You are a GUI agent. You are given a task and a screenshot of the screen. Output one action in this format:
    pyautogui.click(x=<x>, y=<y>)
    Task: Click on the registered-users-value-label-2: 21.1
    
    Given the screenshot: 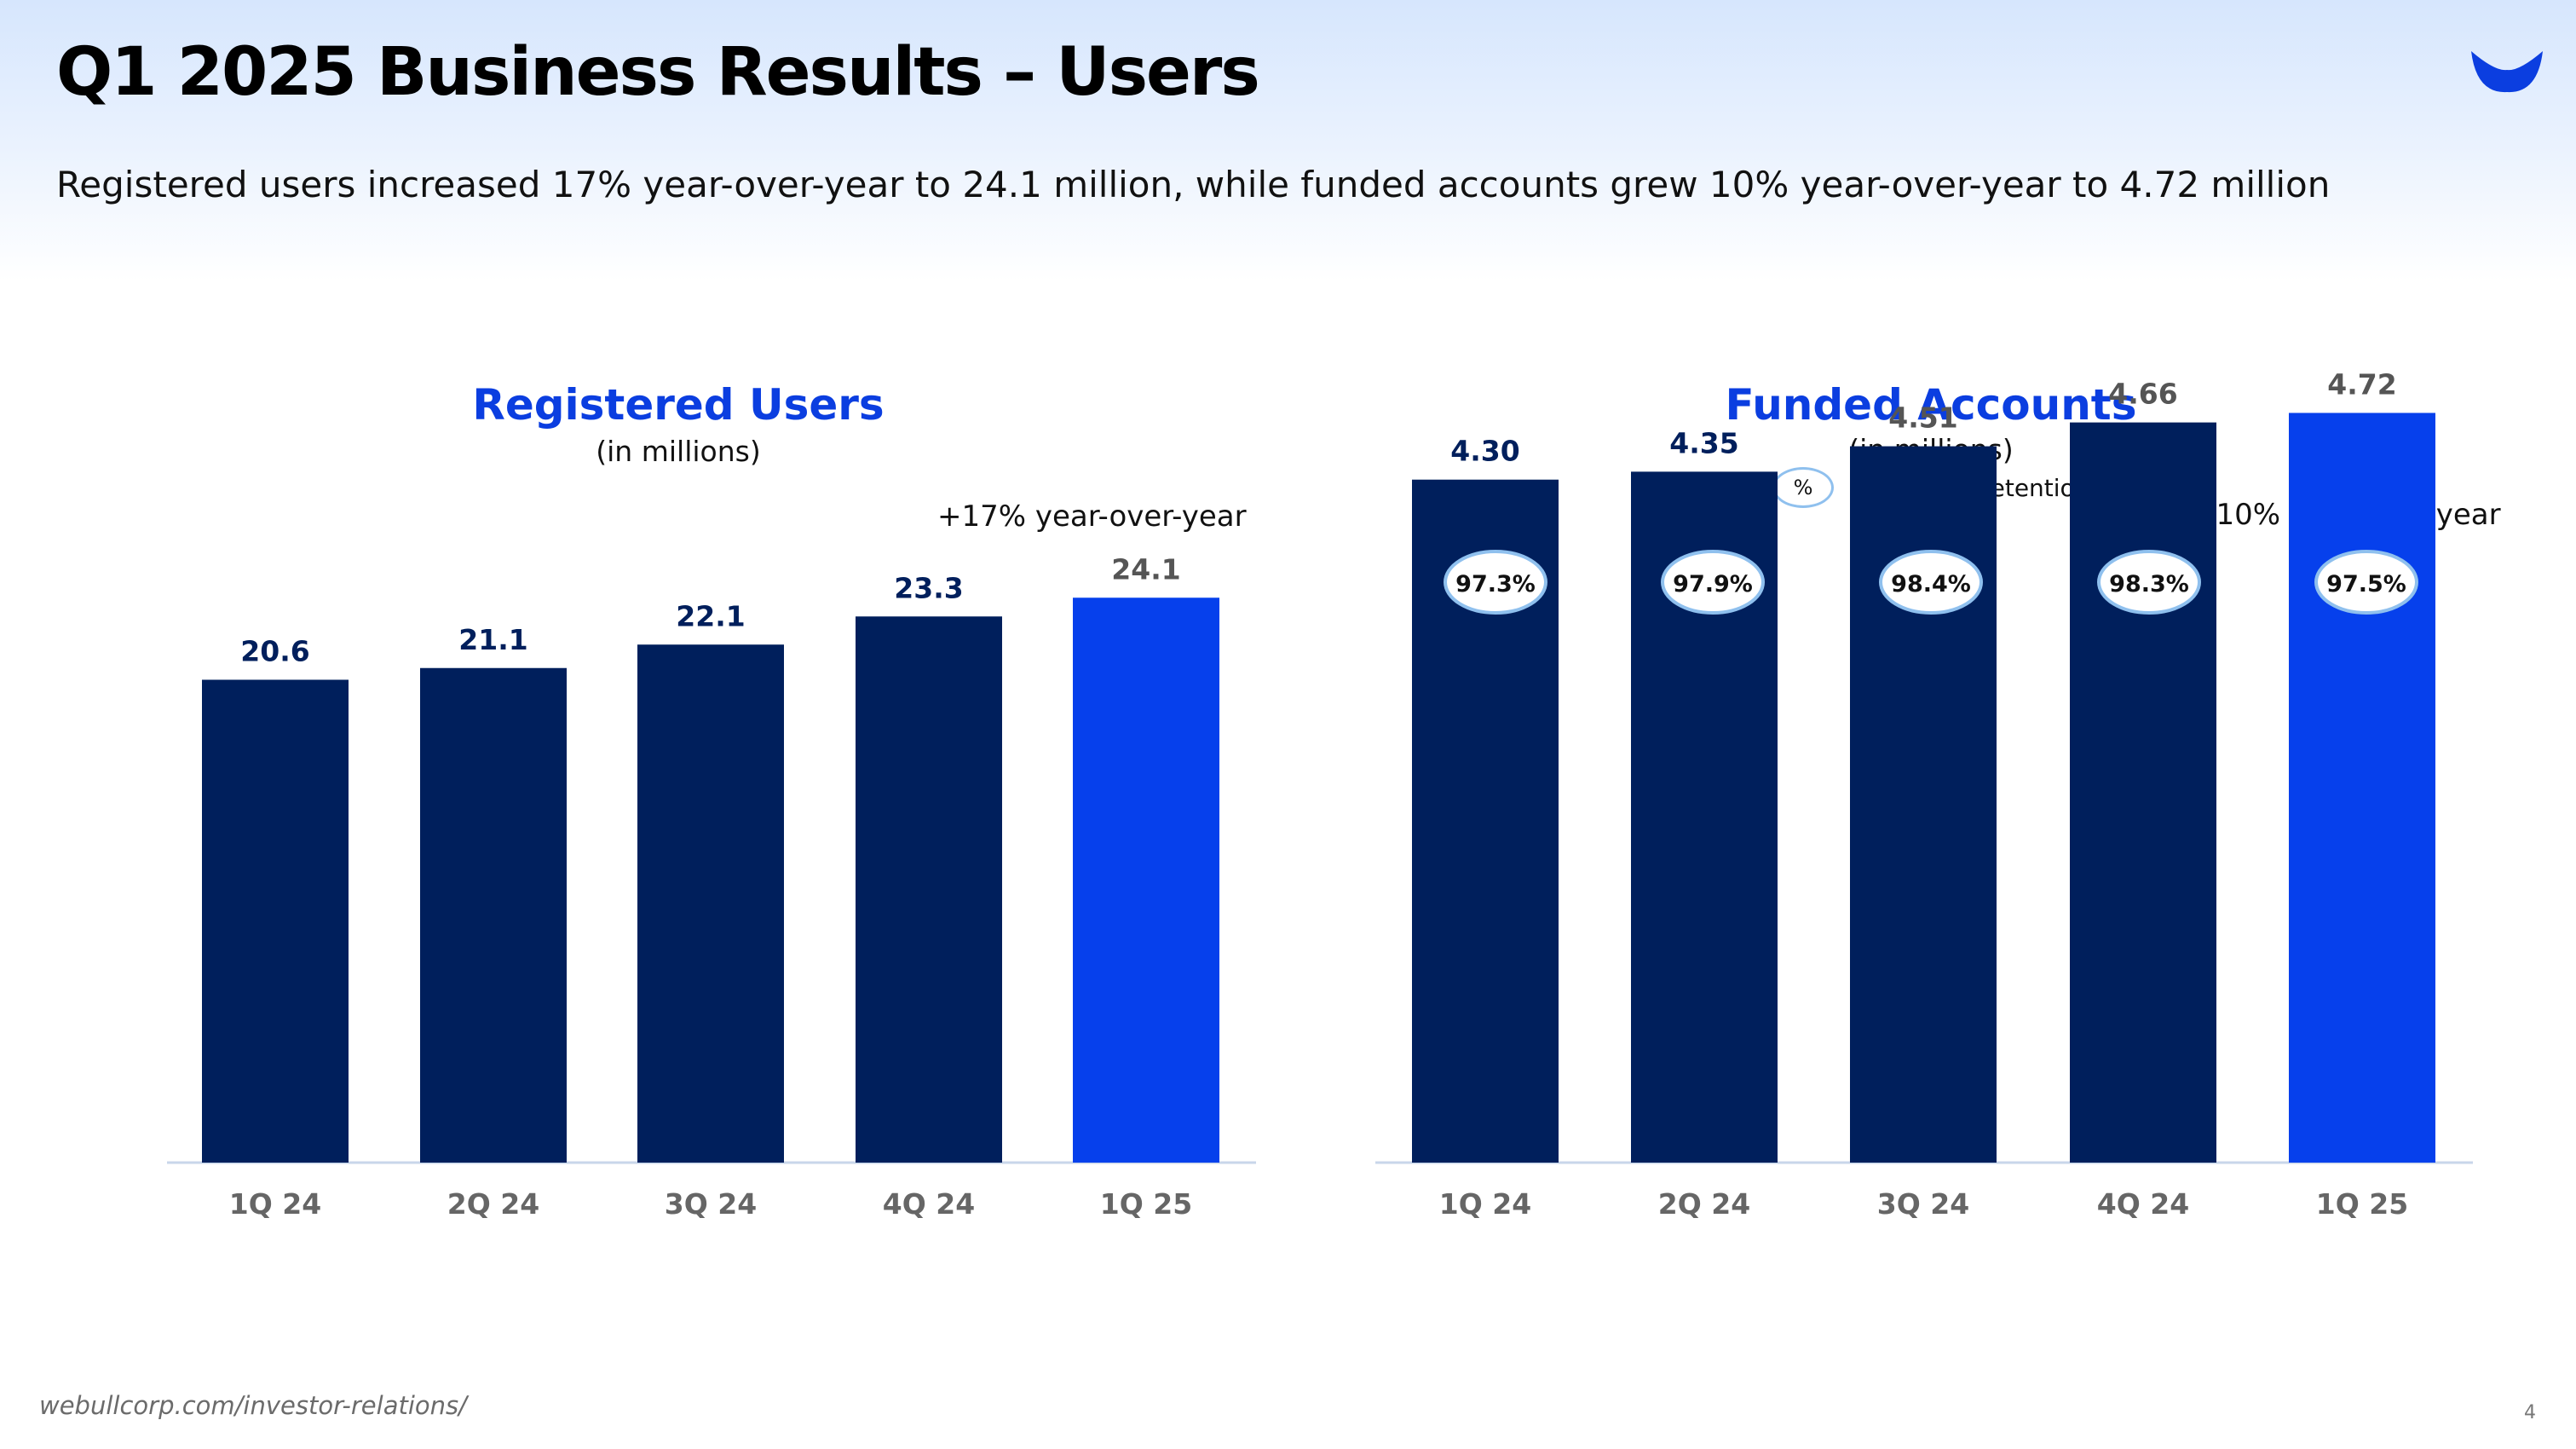 What is the action you would take?
    pyautogui.click(x=492, y=639)
    